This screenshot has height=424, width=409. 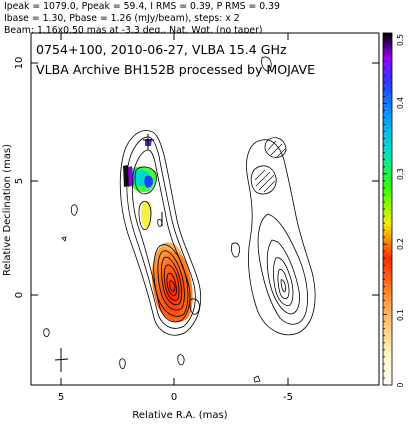 I want to click on x-tick-labels: 5 0 -5, so click(x=175, y=397).